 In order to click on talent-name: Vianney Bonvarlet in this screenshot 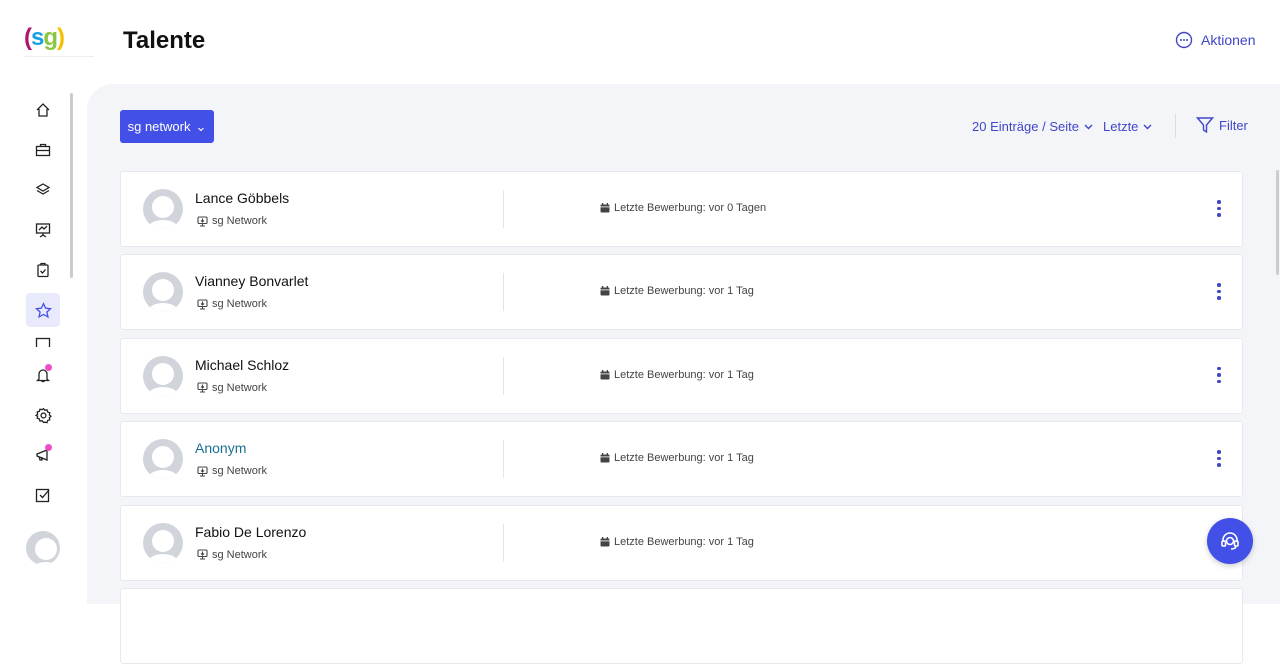, I will do `click(252, 281)`.